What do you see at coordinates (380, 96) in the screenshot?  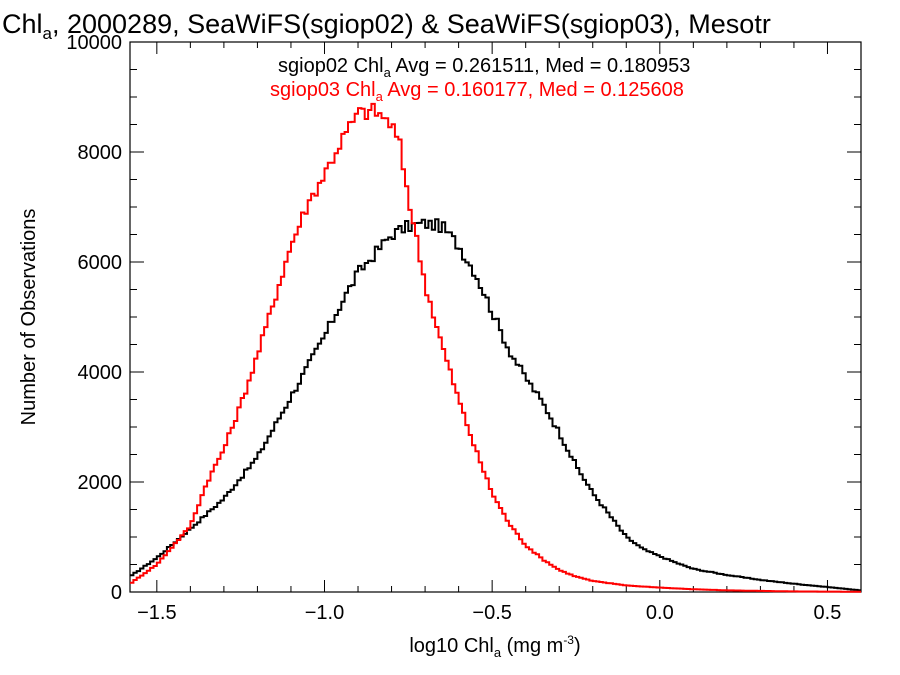 I see `legend-sgiop03-subscript: a` at bounding box center [380, 96].